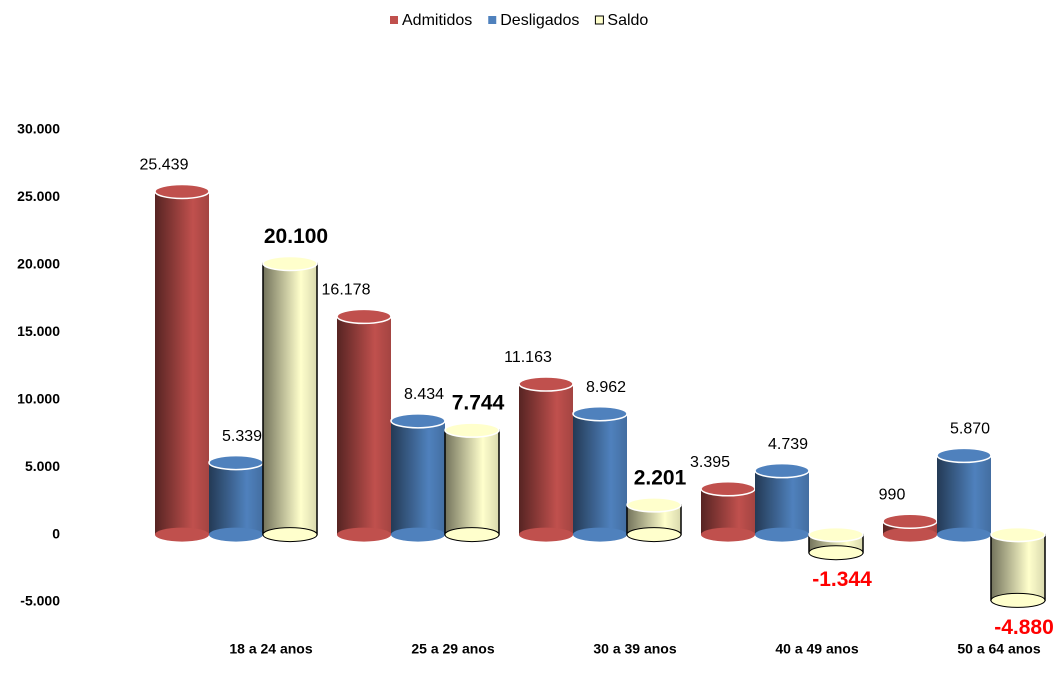 The height and width of the screenshot is (684, 1059). What do you see at coordinates (998, 649) in the screenshot?
I see `x-tick-label: 50 a 64 anos` at bounding box center [998, 649].